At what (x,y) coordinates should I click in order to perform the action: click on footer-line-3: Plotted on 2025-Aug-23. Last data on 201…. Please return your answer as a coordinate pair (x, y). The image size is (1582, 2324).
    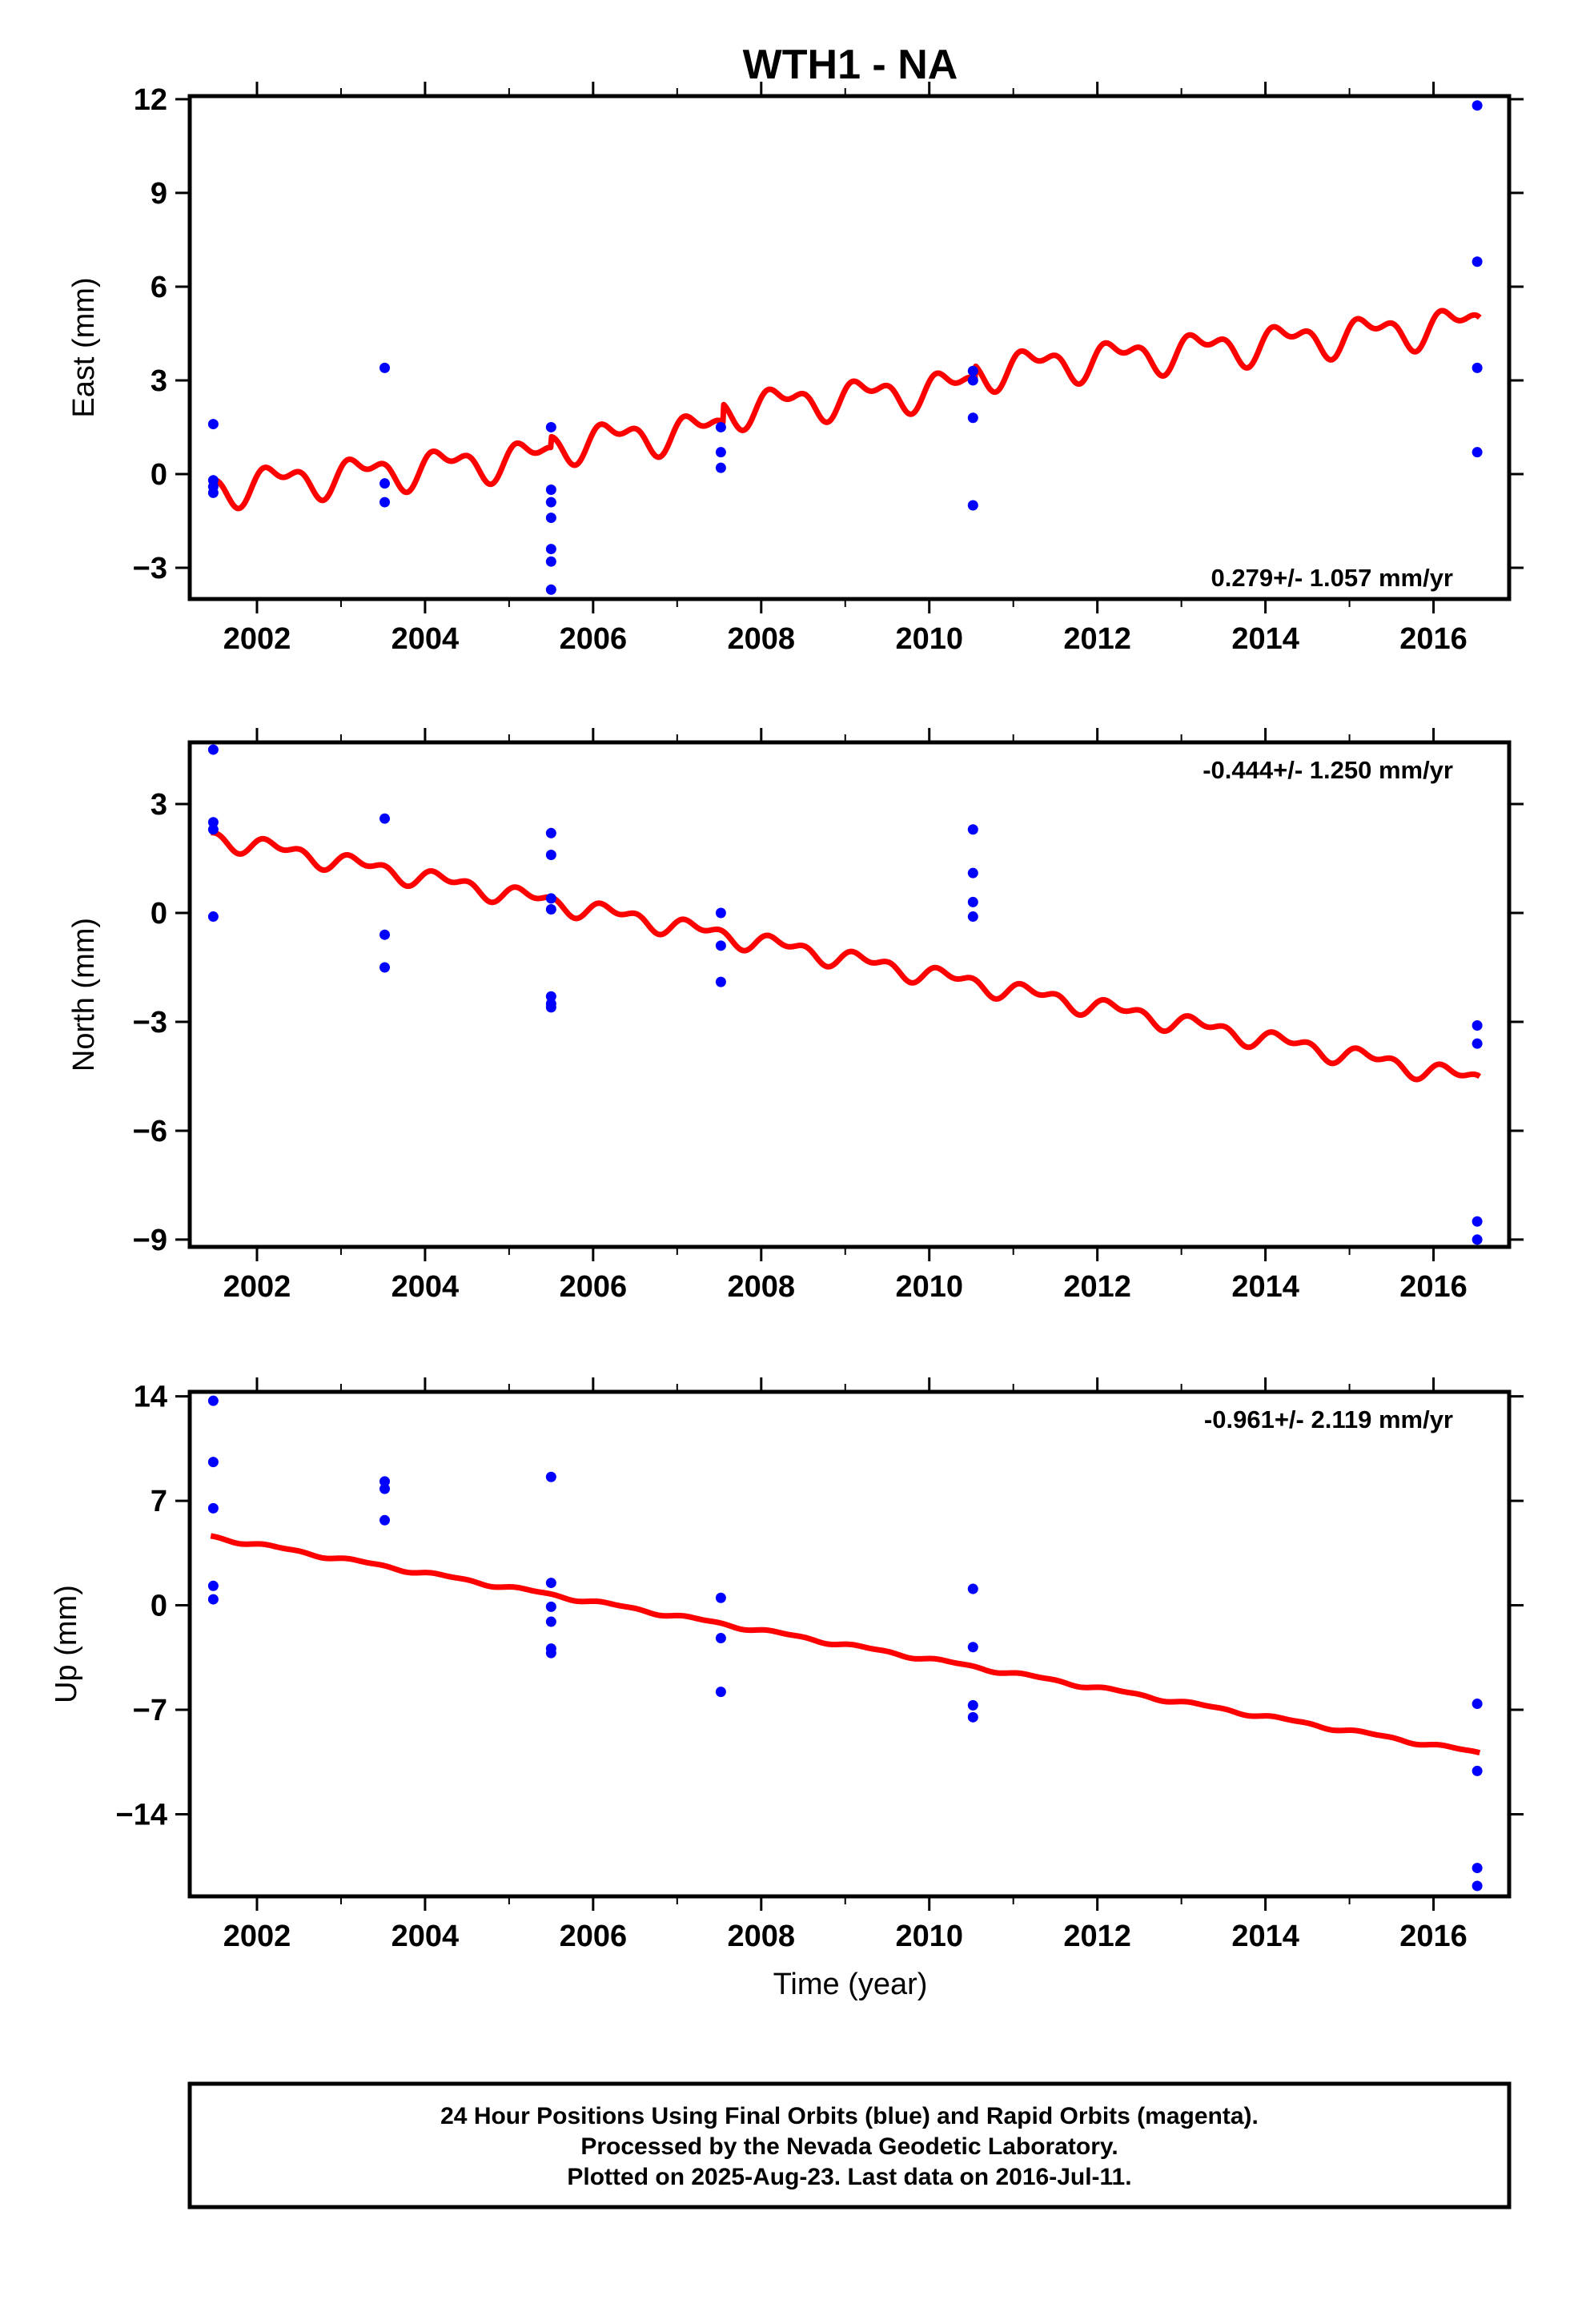
    Looking at the image, I should click on (849, 2177).